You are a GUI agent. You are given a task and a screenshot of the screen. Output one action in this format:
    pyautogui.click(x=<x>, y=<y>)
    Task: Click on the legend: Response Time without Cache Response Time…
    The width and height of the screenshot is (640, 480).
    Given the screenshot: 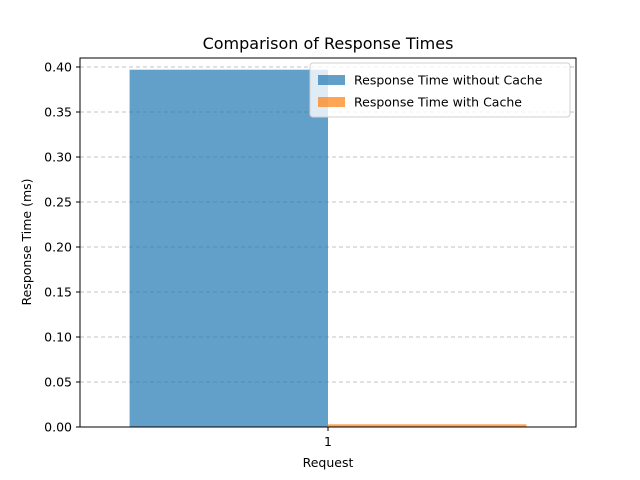 What is the action you would take?
    pyautogui.click(x=440, y=90)
    